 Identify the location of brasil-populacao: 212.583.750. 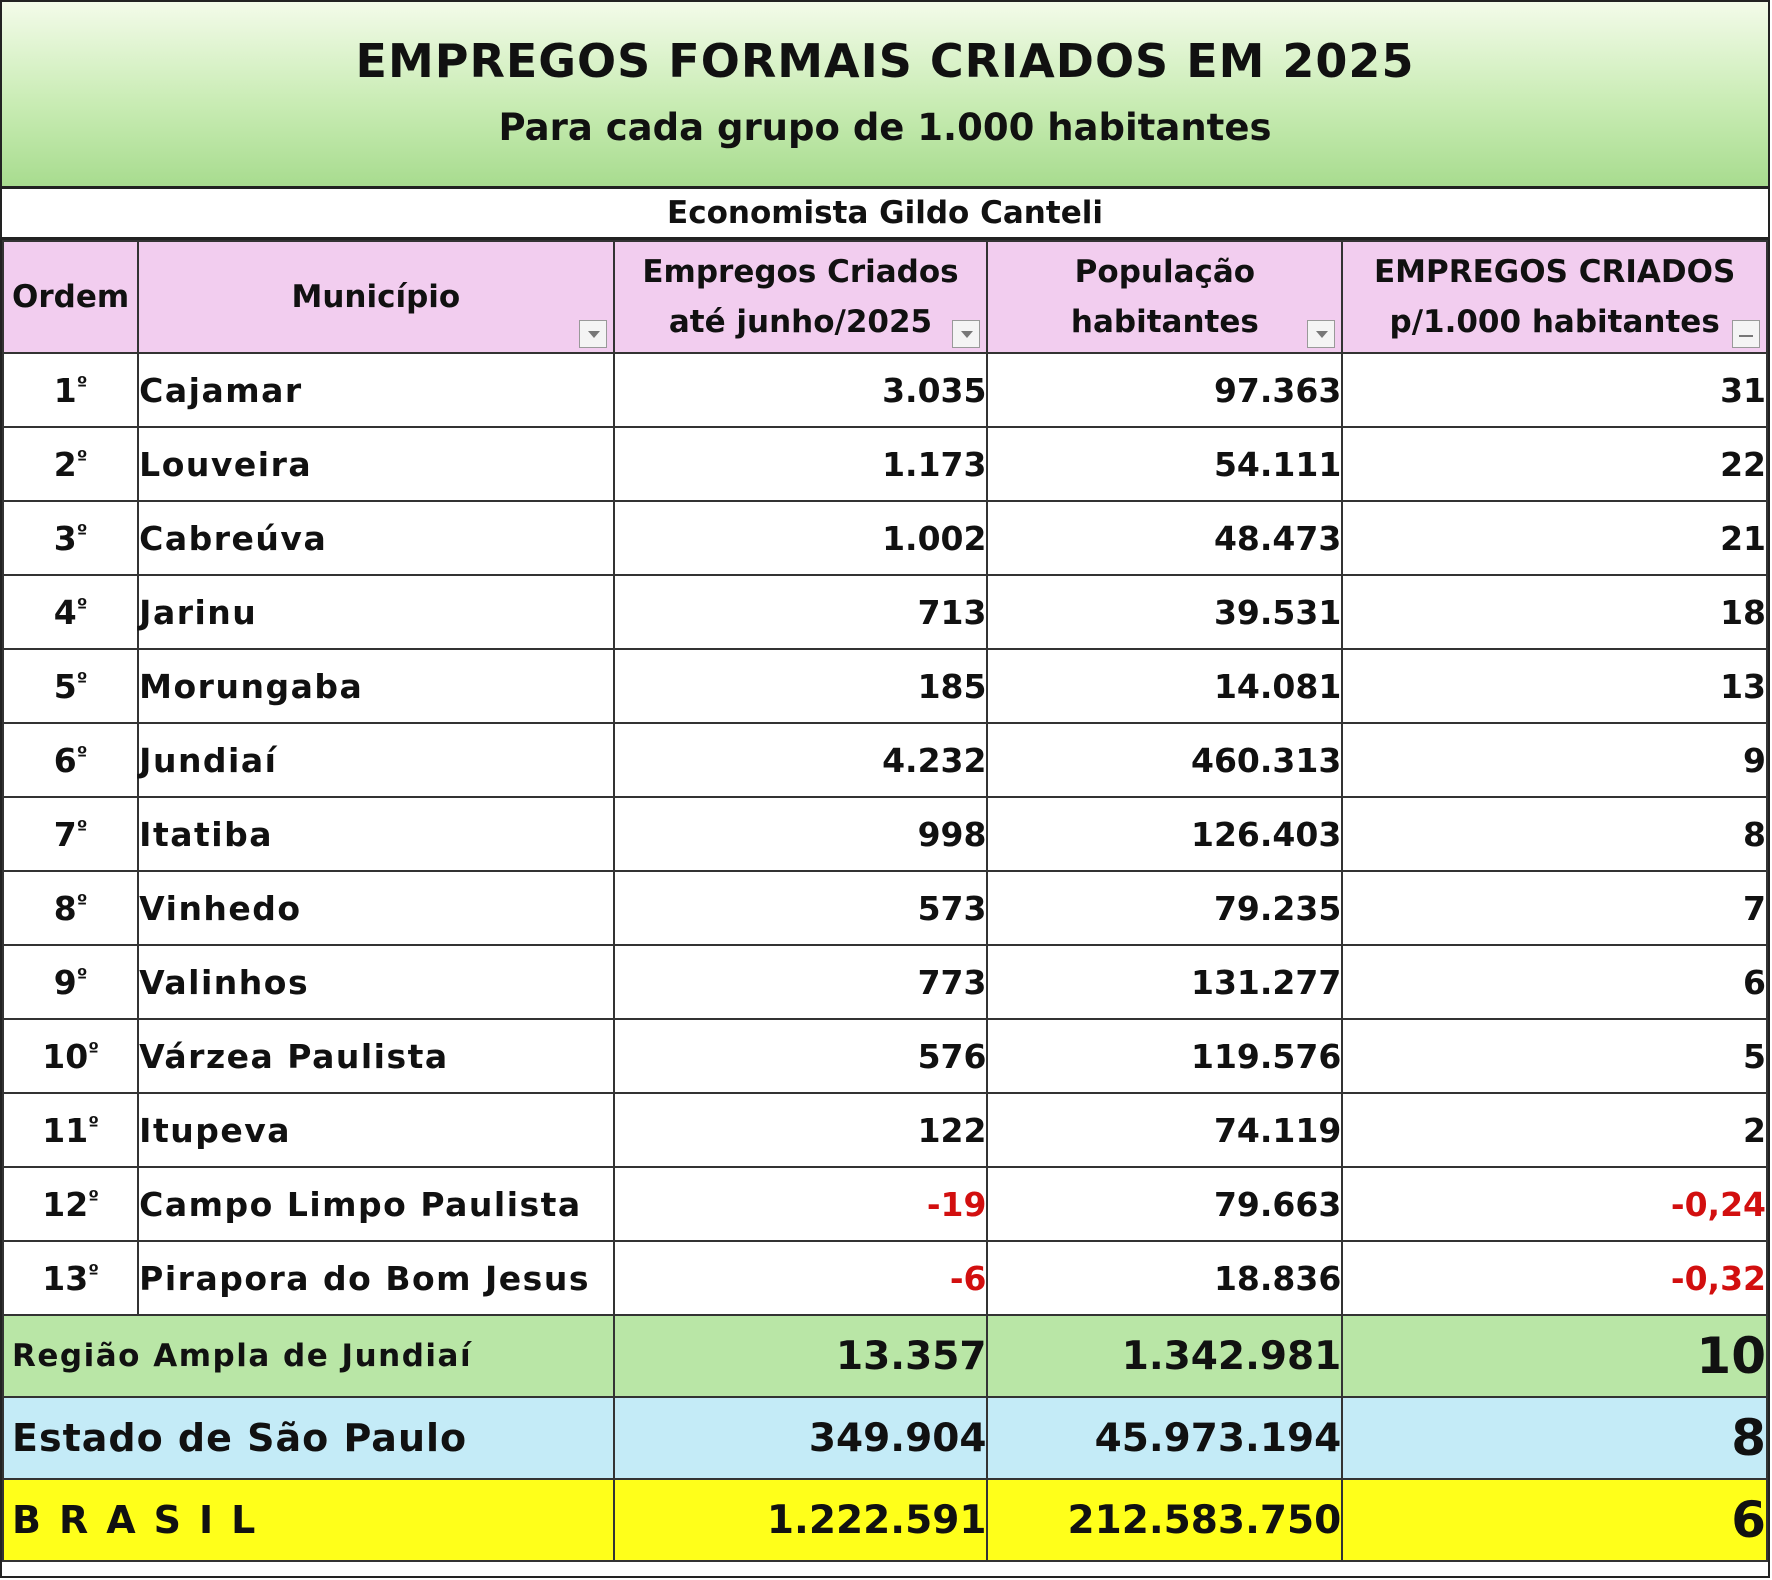
(1165, 1520).